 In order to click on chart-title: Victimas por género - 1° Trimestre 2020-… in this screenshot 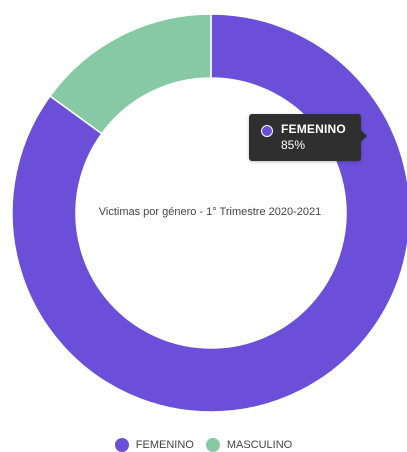, I will do `click(210, 212)`.